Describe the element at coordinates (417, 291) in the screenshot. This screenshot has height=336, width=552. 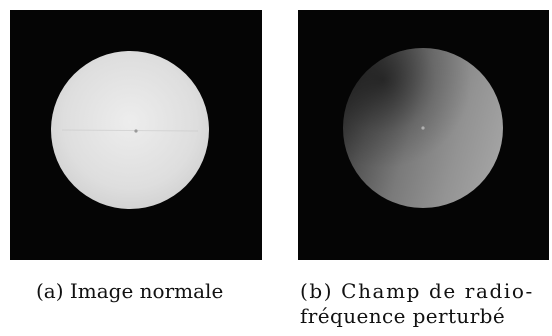
I see `caption-b-line1: (b) Champ de radio-` at that location.